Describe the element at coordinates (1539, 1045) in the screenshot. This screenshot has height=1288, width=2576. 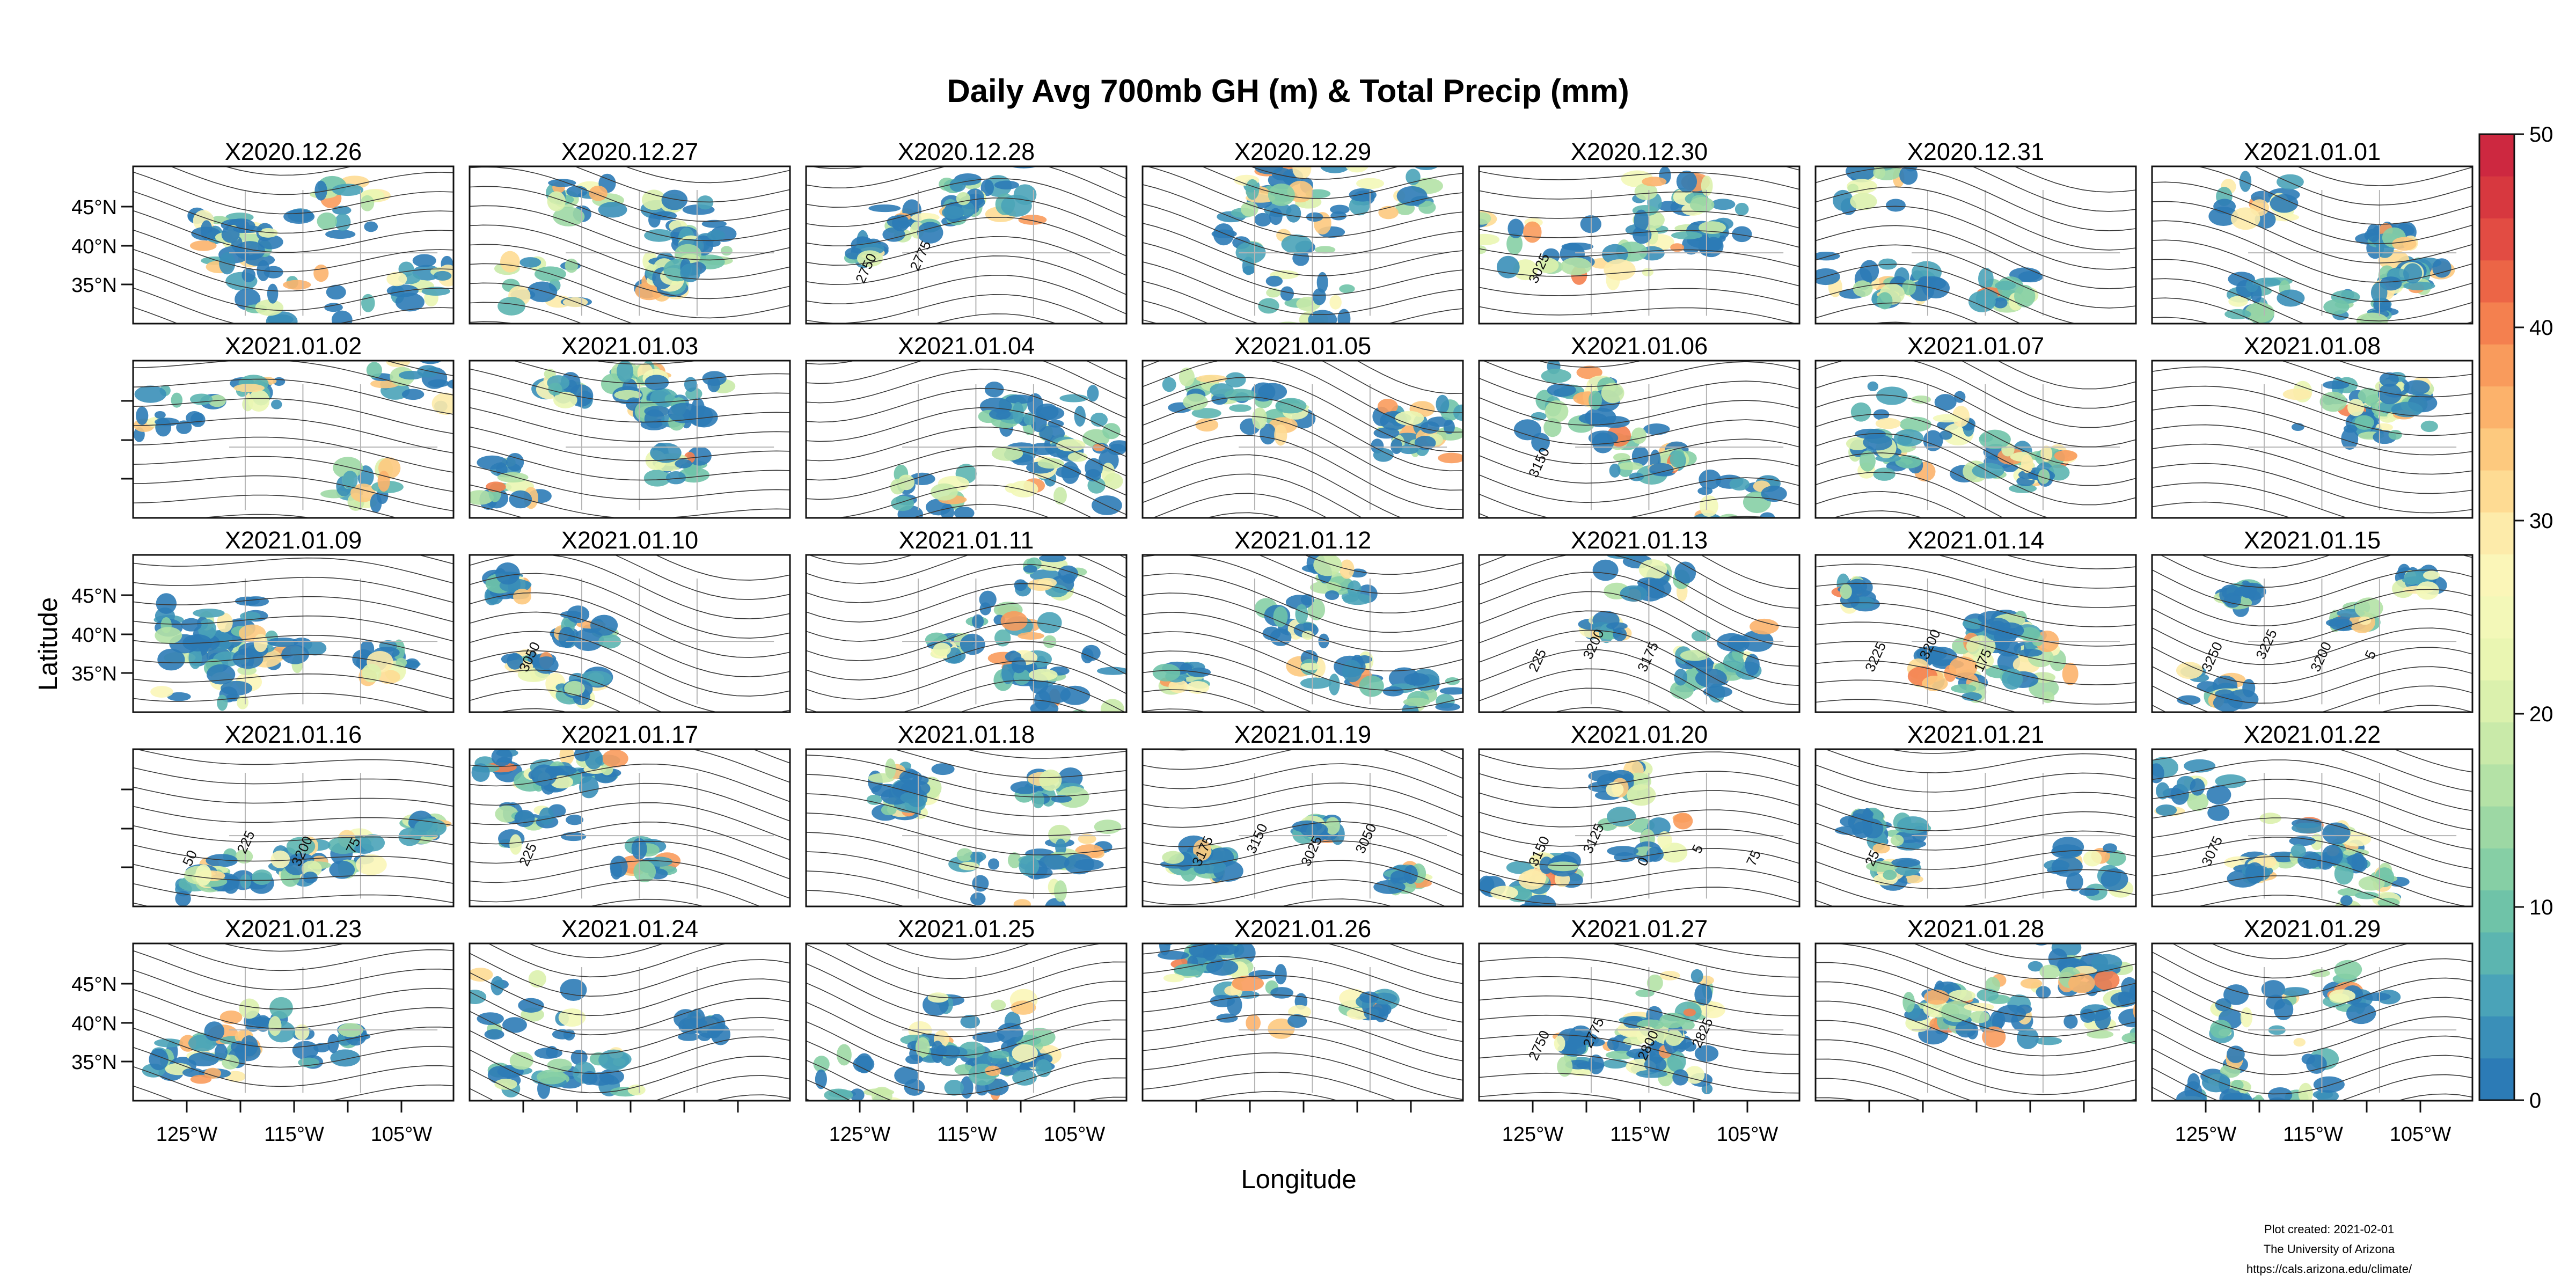
I see `contour-label: 2750` at that location.